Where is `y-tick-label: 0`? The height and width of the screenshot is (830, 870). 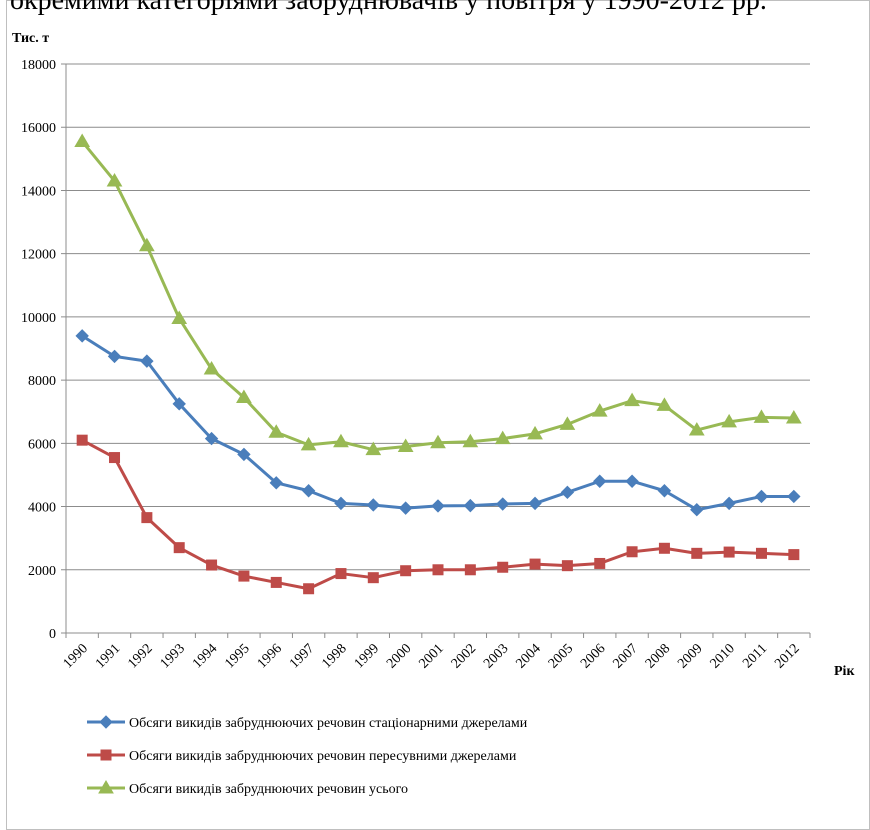
y-tick-label: 0 is located at coordinates (52, 634).